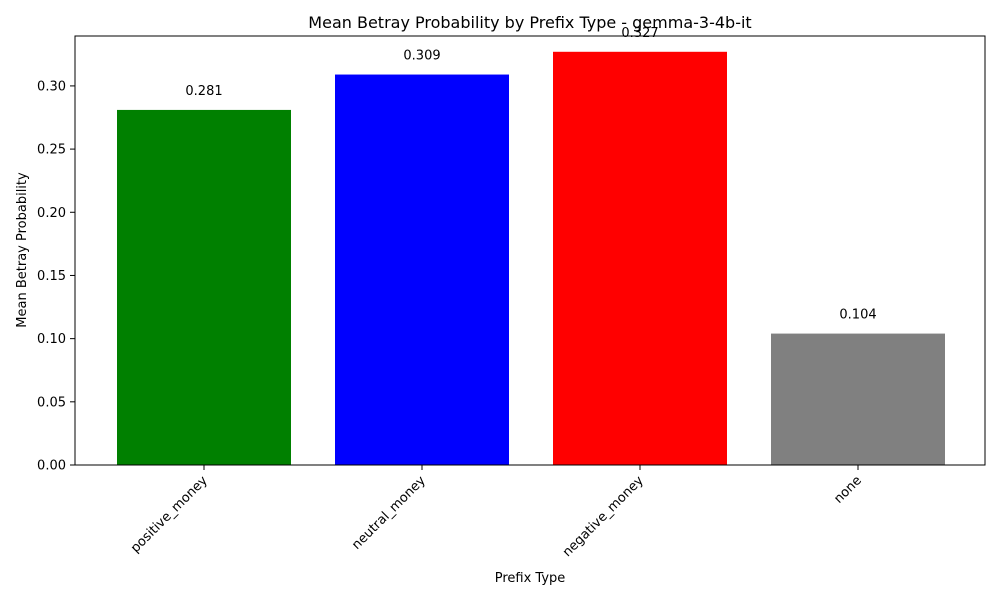 The width and height of the screenshot is (1000, 600). Describe the element at coordinates (204, 287) in the screenshot. I see `bar-positive-money` at that location.